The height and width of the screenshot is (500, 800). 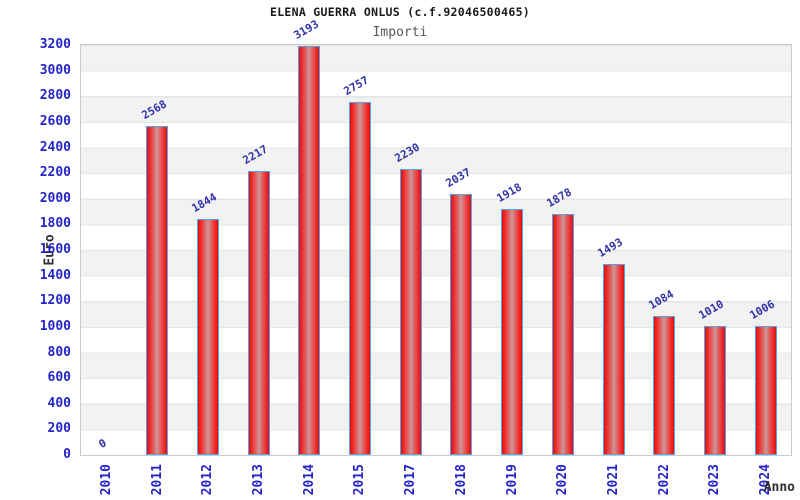 I want to click on x-tick-label: 2012, so click(x=208, y=480).